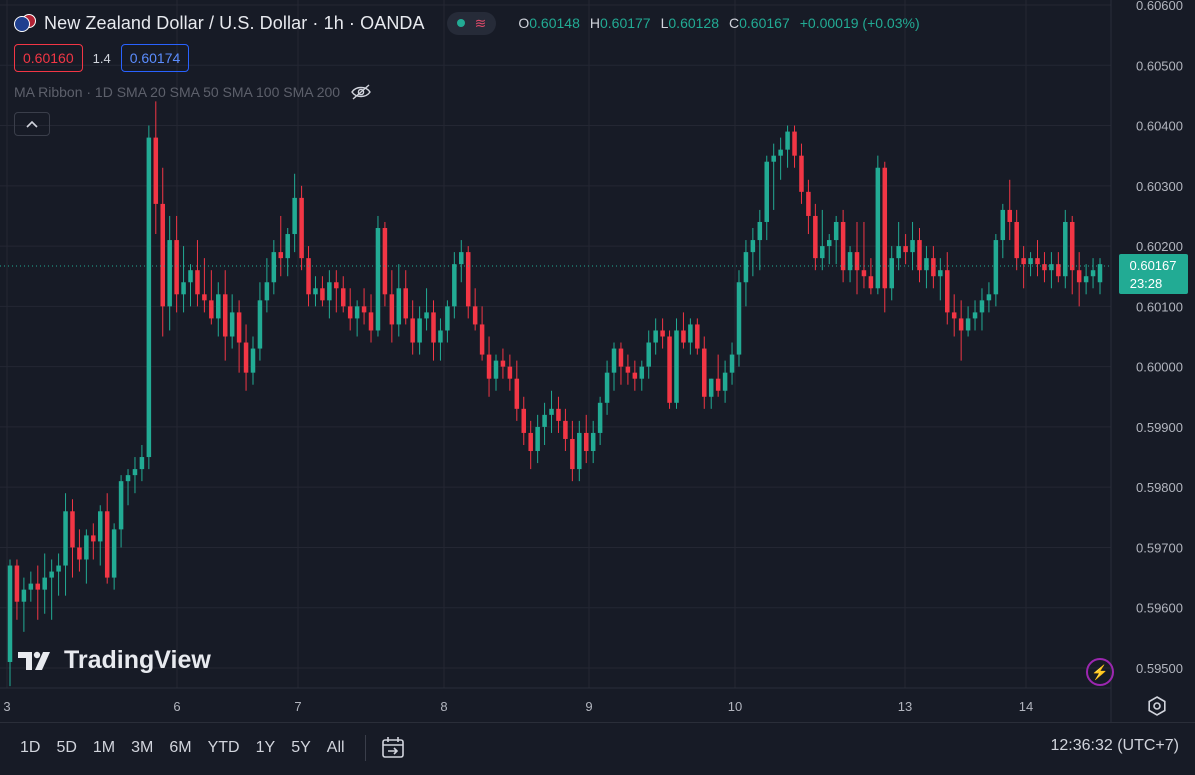  Describe the element at coordinates (1159, 487) in the screenshot. I see `y-tick-label: 0.59800` at that location.